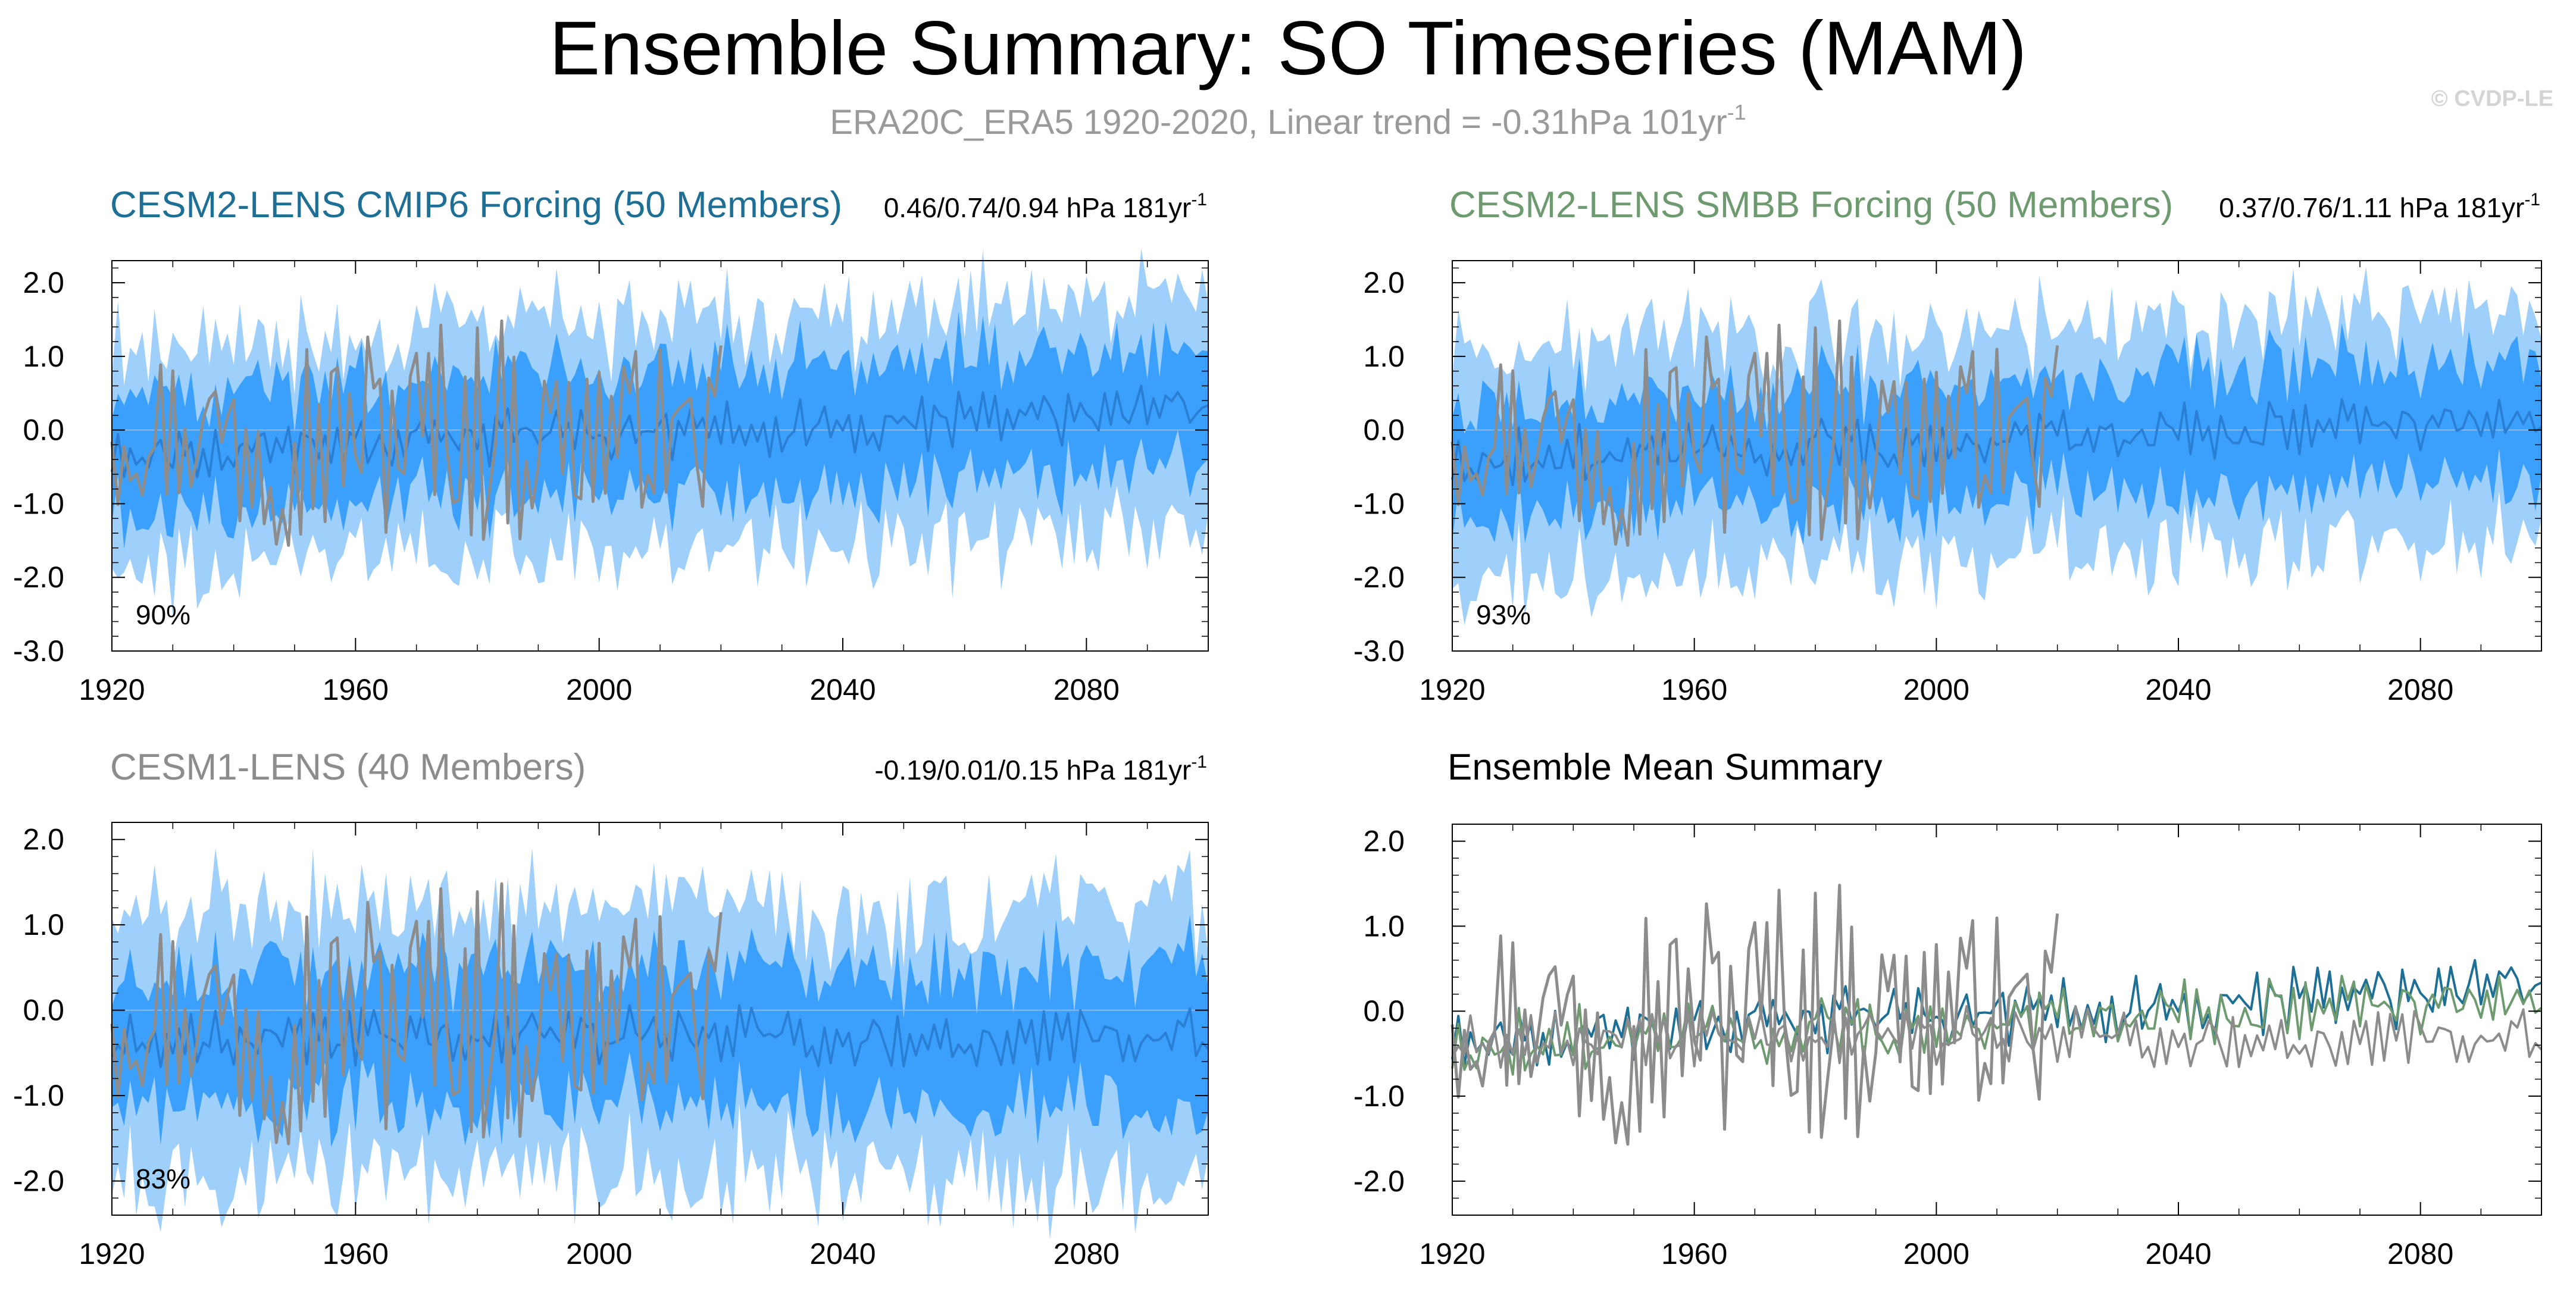  What do you see at coordinates (1288, 49) in the screenshot?
I see `main-title: Ensemble Summary: SO Timeseries (MAM)` at bounding box center [1288, 49].